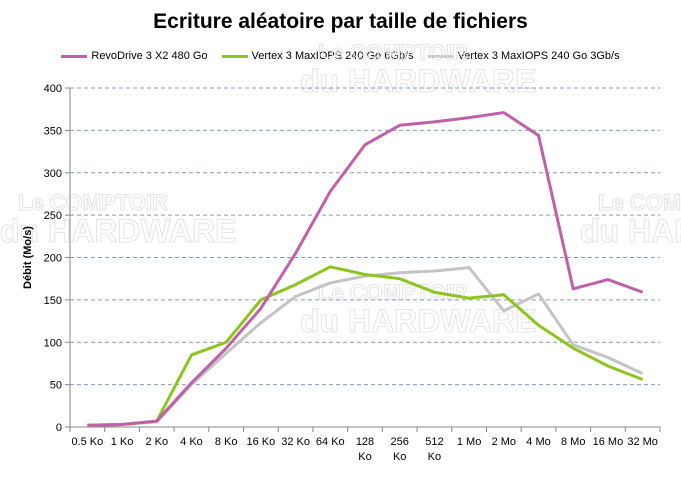 The image size is (681, 477). Describe the element at coordinates (608, 442) in the screenshot. I see `x-tick-label: 16 Mo` at that location.